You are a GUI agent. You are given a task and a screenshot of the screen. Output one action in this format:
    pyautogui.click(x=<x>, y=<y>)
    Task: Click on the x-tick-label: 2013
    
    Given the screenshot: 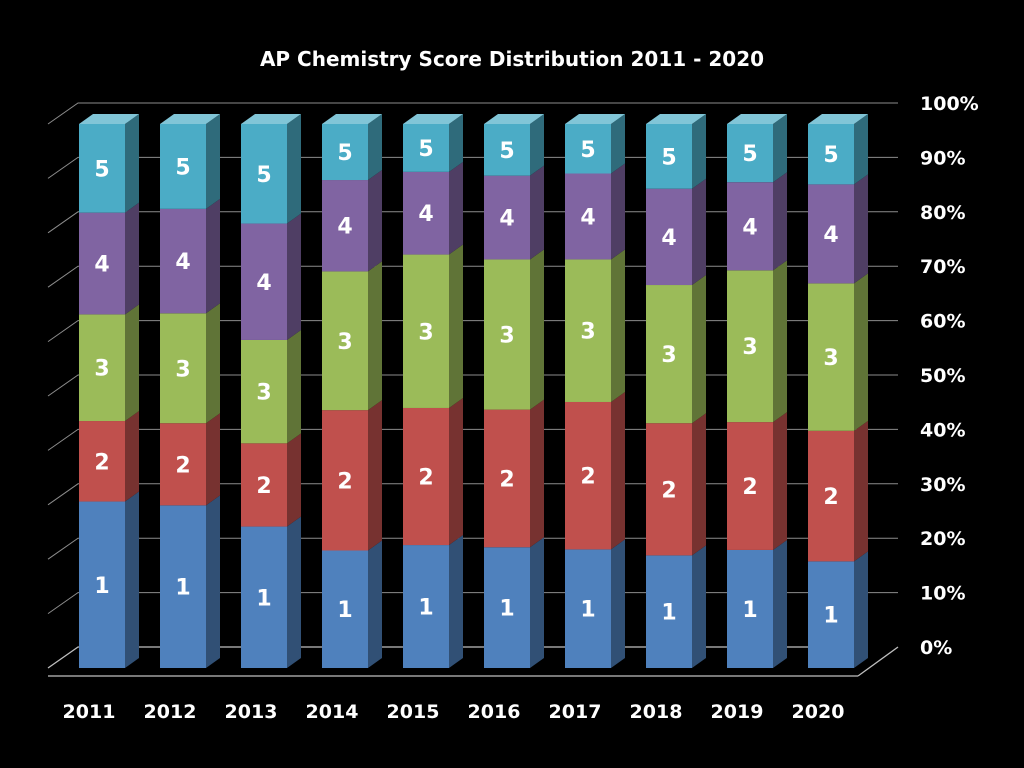 What is the action you would take?
    pyautogui.click(x=251, y=712)
    